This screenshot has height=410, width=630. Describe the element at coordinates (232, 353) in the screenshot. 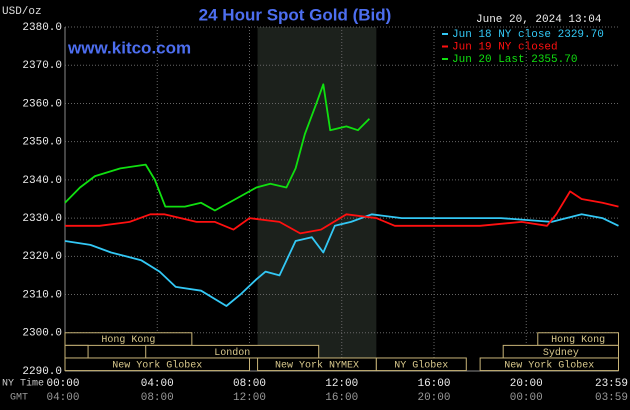

I see `session-label: London` at that location.